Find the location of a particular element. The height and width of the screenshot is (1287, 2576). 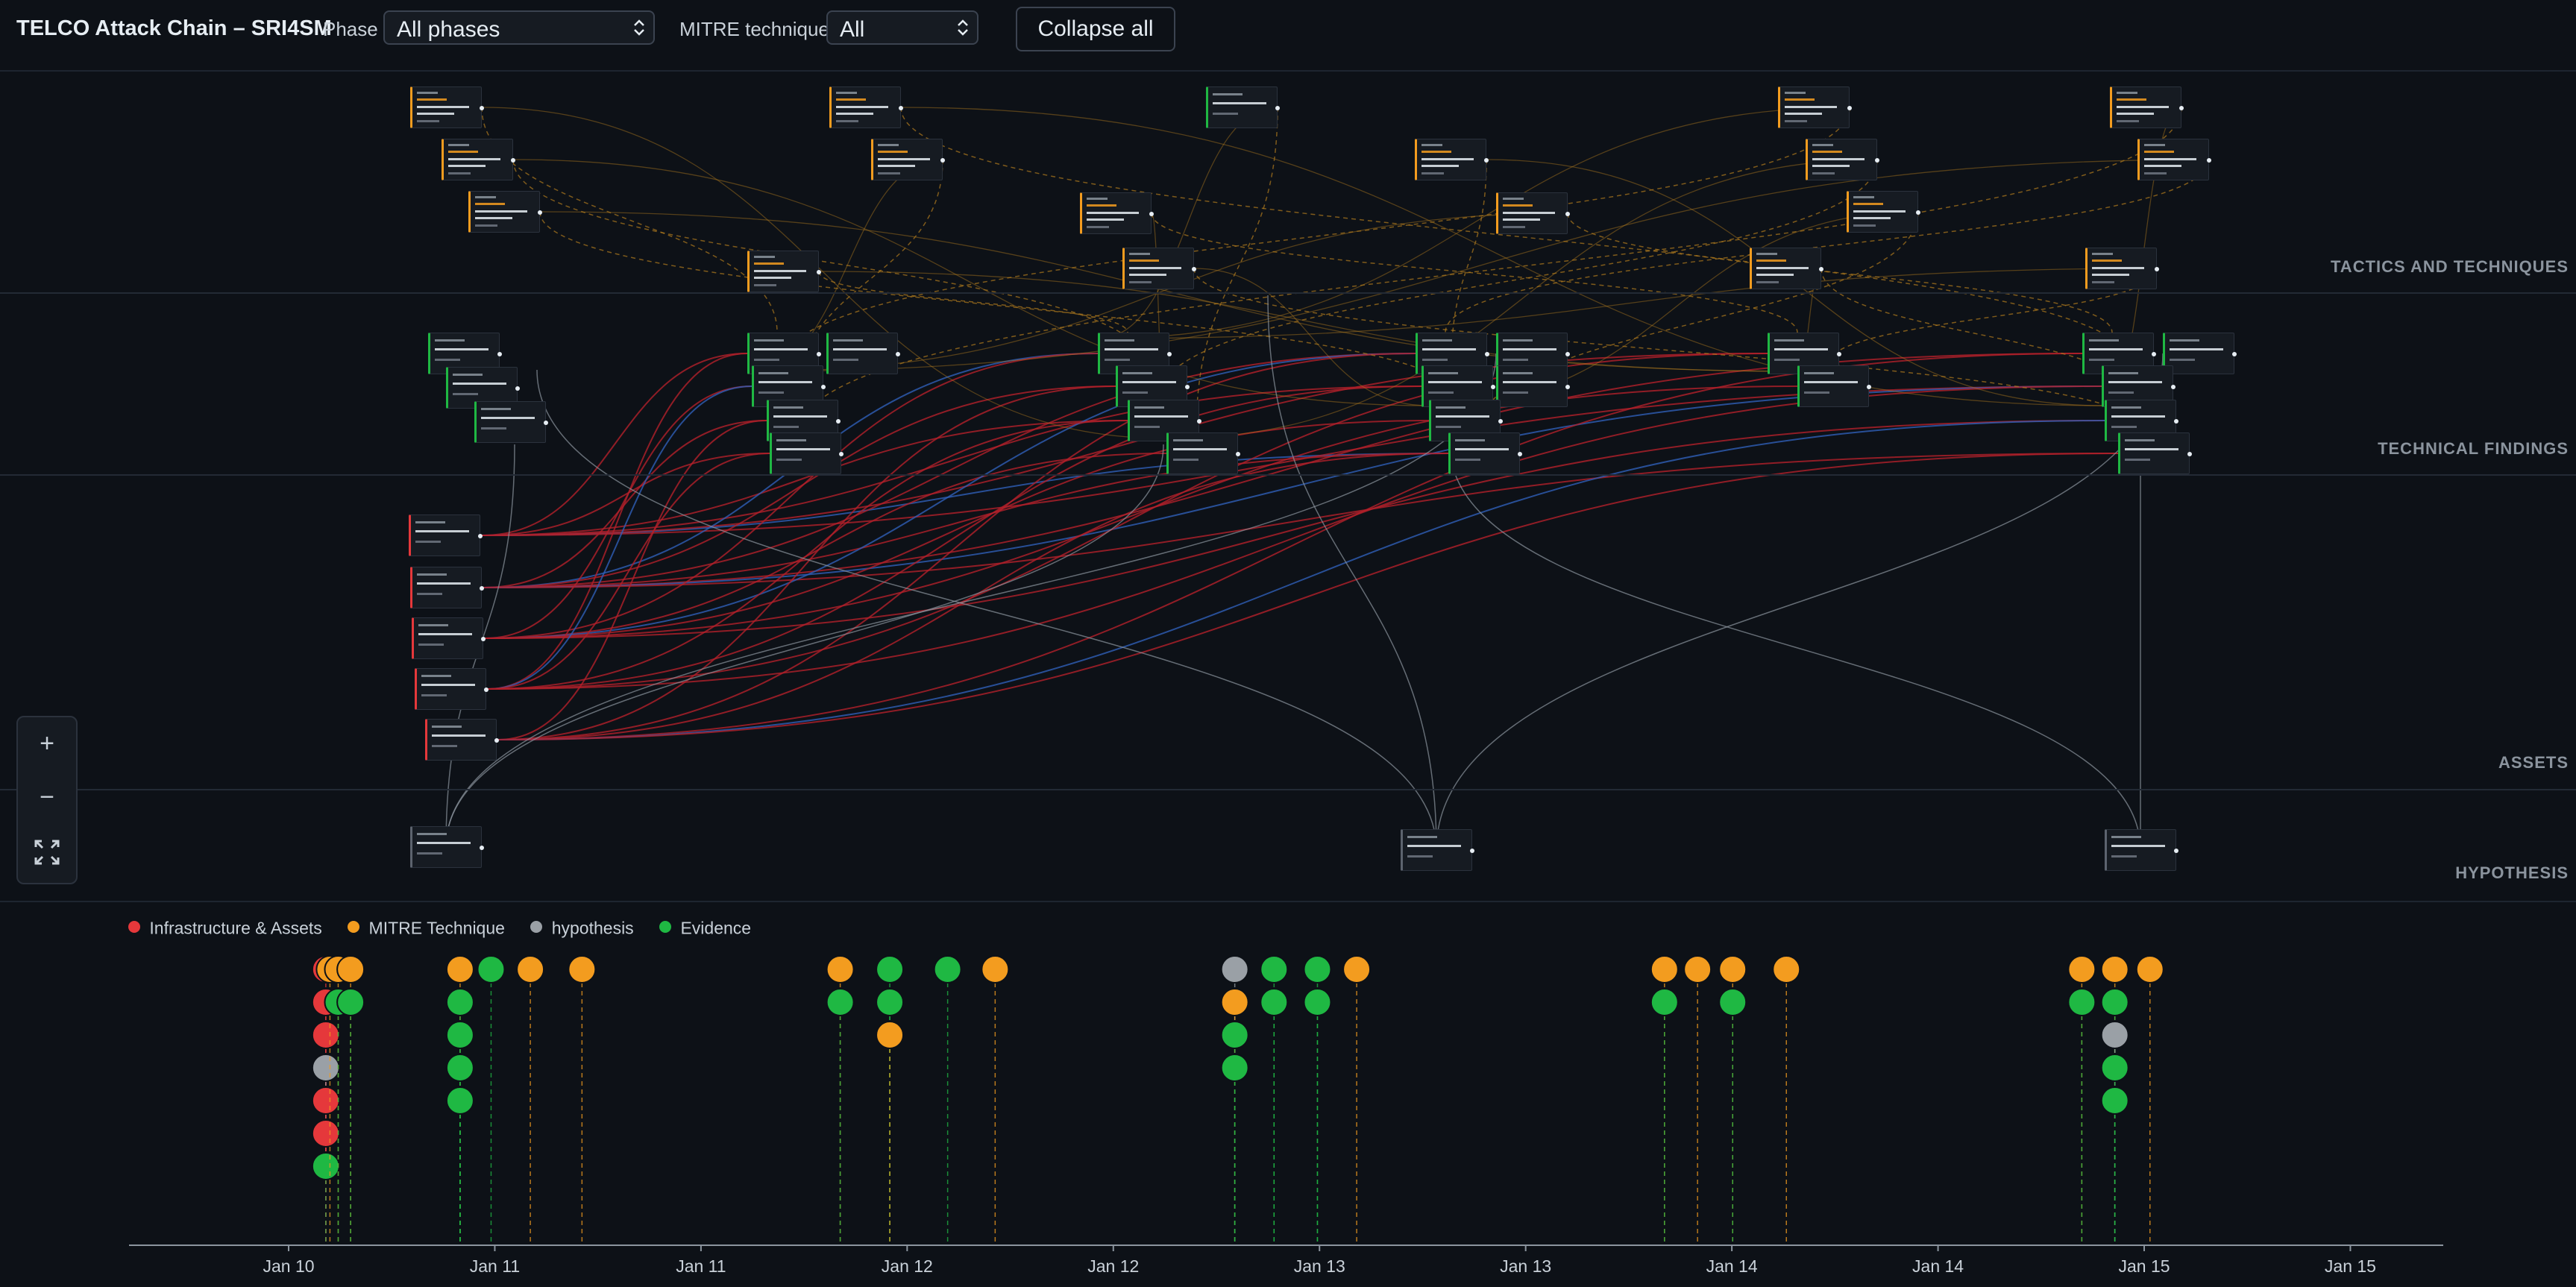

fit-view-button is located at coordinates (47, 852).